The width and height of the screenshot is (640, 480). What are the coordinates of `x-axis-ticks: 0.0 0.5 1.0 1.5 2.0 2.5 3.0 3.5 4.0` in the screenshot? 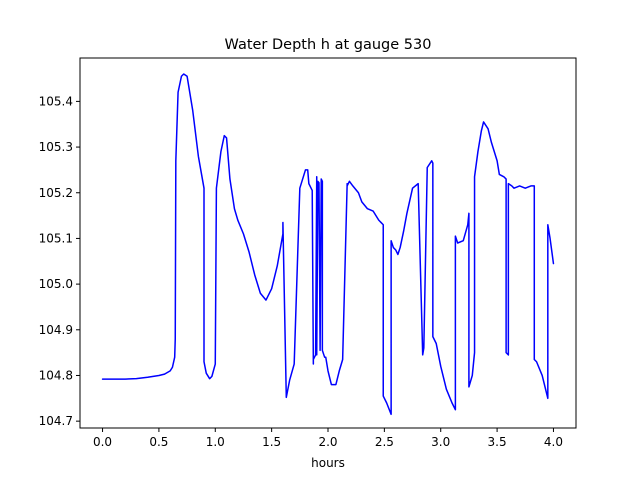 It's located at (328, 438).